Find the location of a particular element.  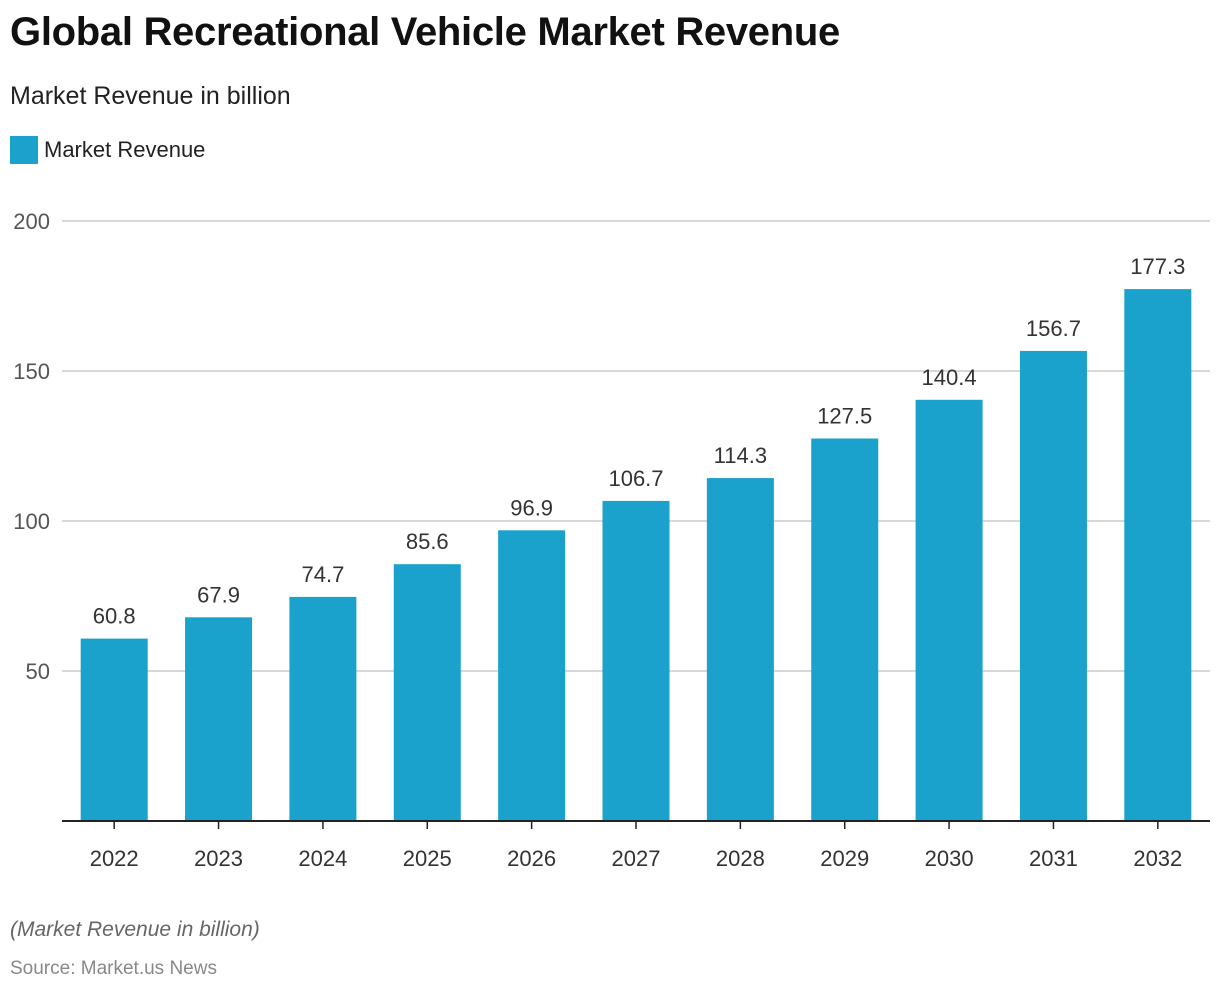

data-label: 74.7 is located at coordinates (322, 574).